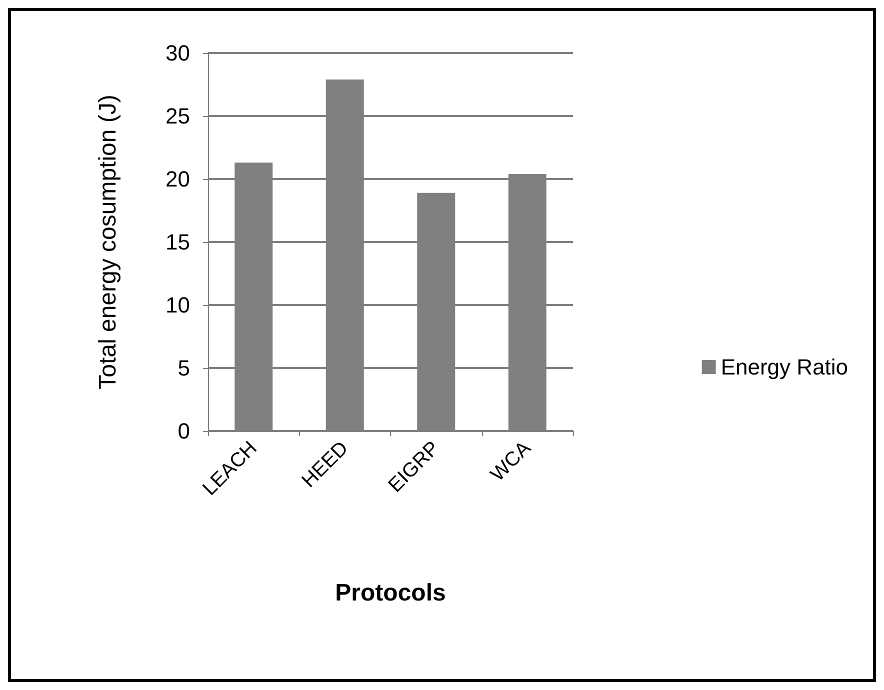 The image size is (884, 690). I want to click on y-tick-label: 30, so click(178, 53).